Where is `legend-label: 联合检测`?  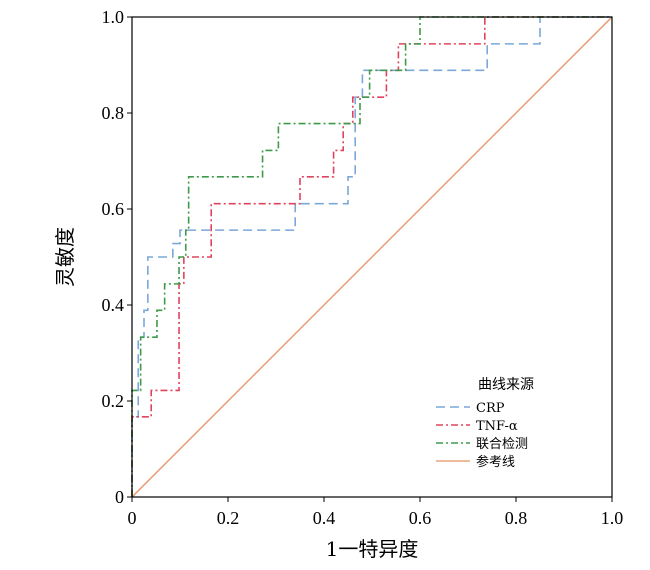 legend-label: 联合检测 is located at coordinates (502, 444).